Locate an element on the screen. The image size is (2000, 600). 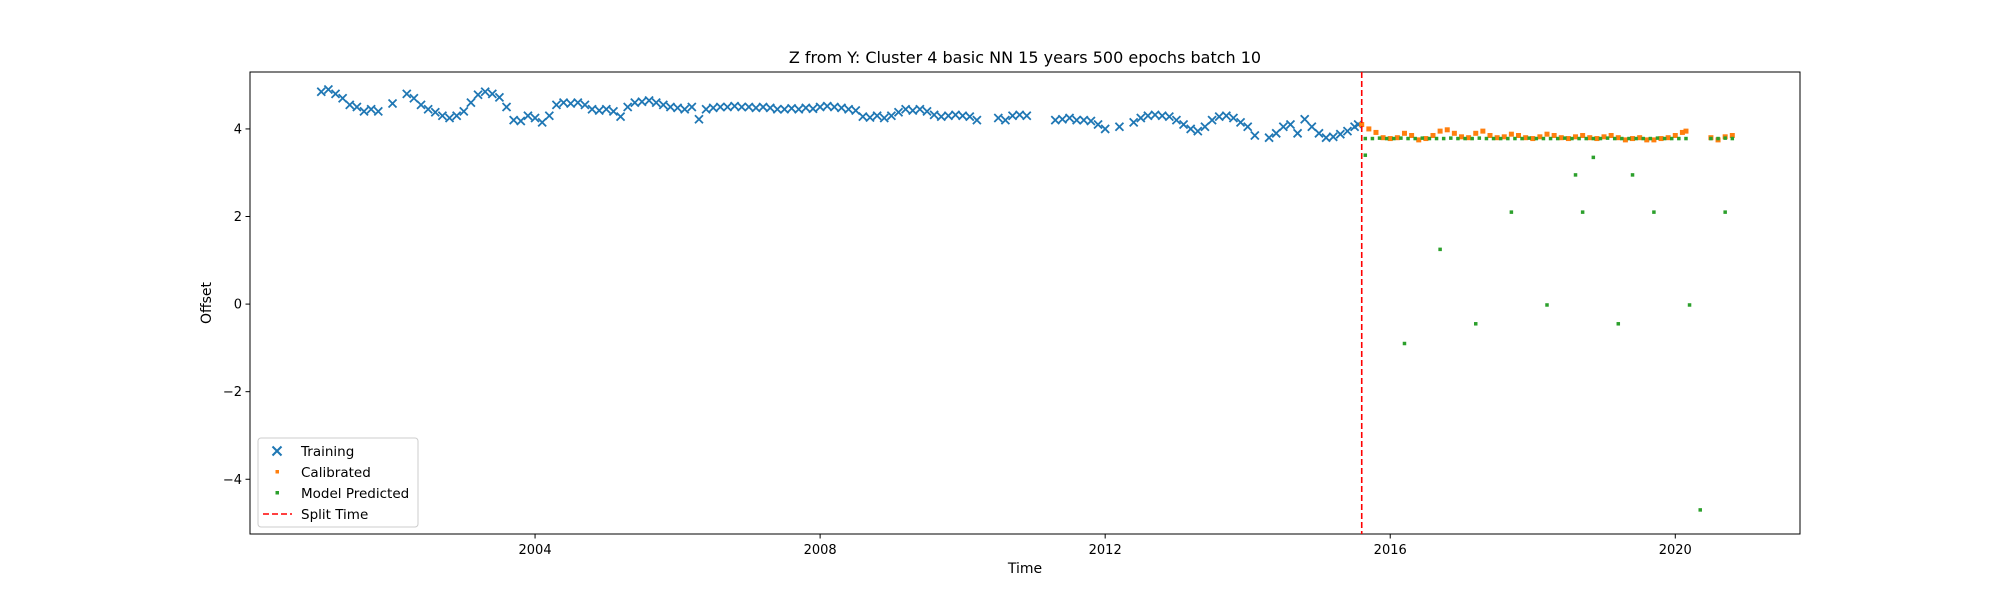
series-calibrated is located at coordinates (1547, 132).